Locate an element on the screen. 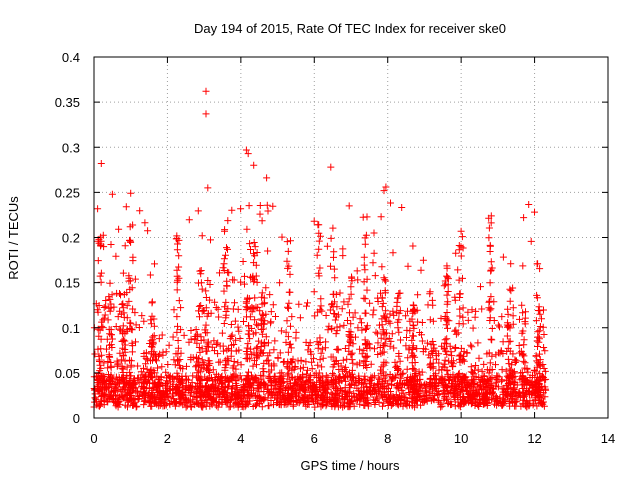 The width and height of the screenshot is (640, 485). y-tick-label: 0.4 is located at coordinates (71, 57).